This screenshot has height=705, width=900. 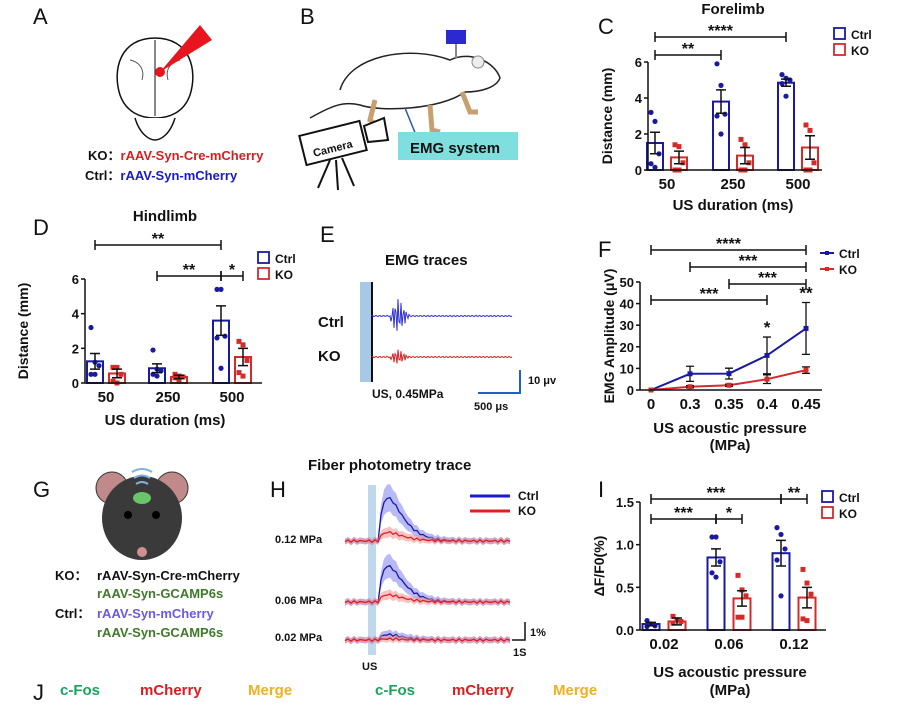 What do you see at coordinates (630, 390) in the screenshot?
I see `y-tick-label: 0` at bounding box center [630, 390].